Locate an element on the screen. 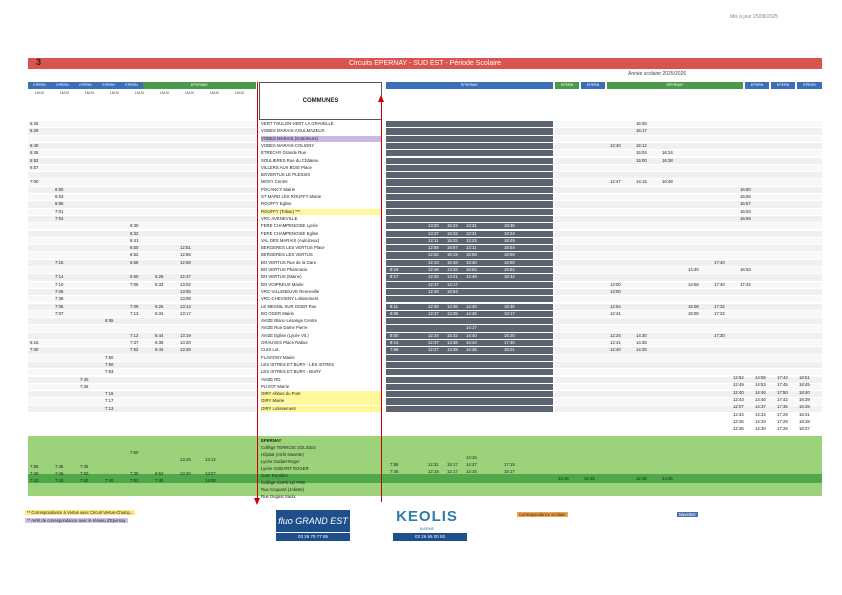 The image size is (842, 595). destination-name: Lycée Godart-Roger is located at coordinates (280, 461).